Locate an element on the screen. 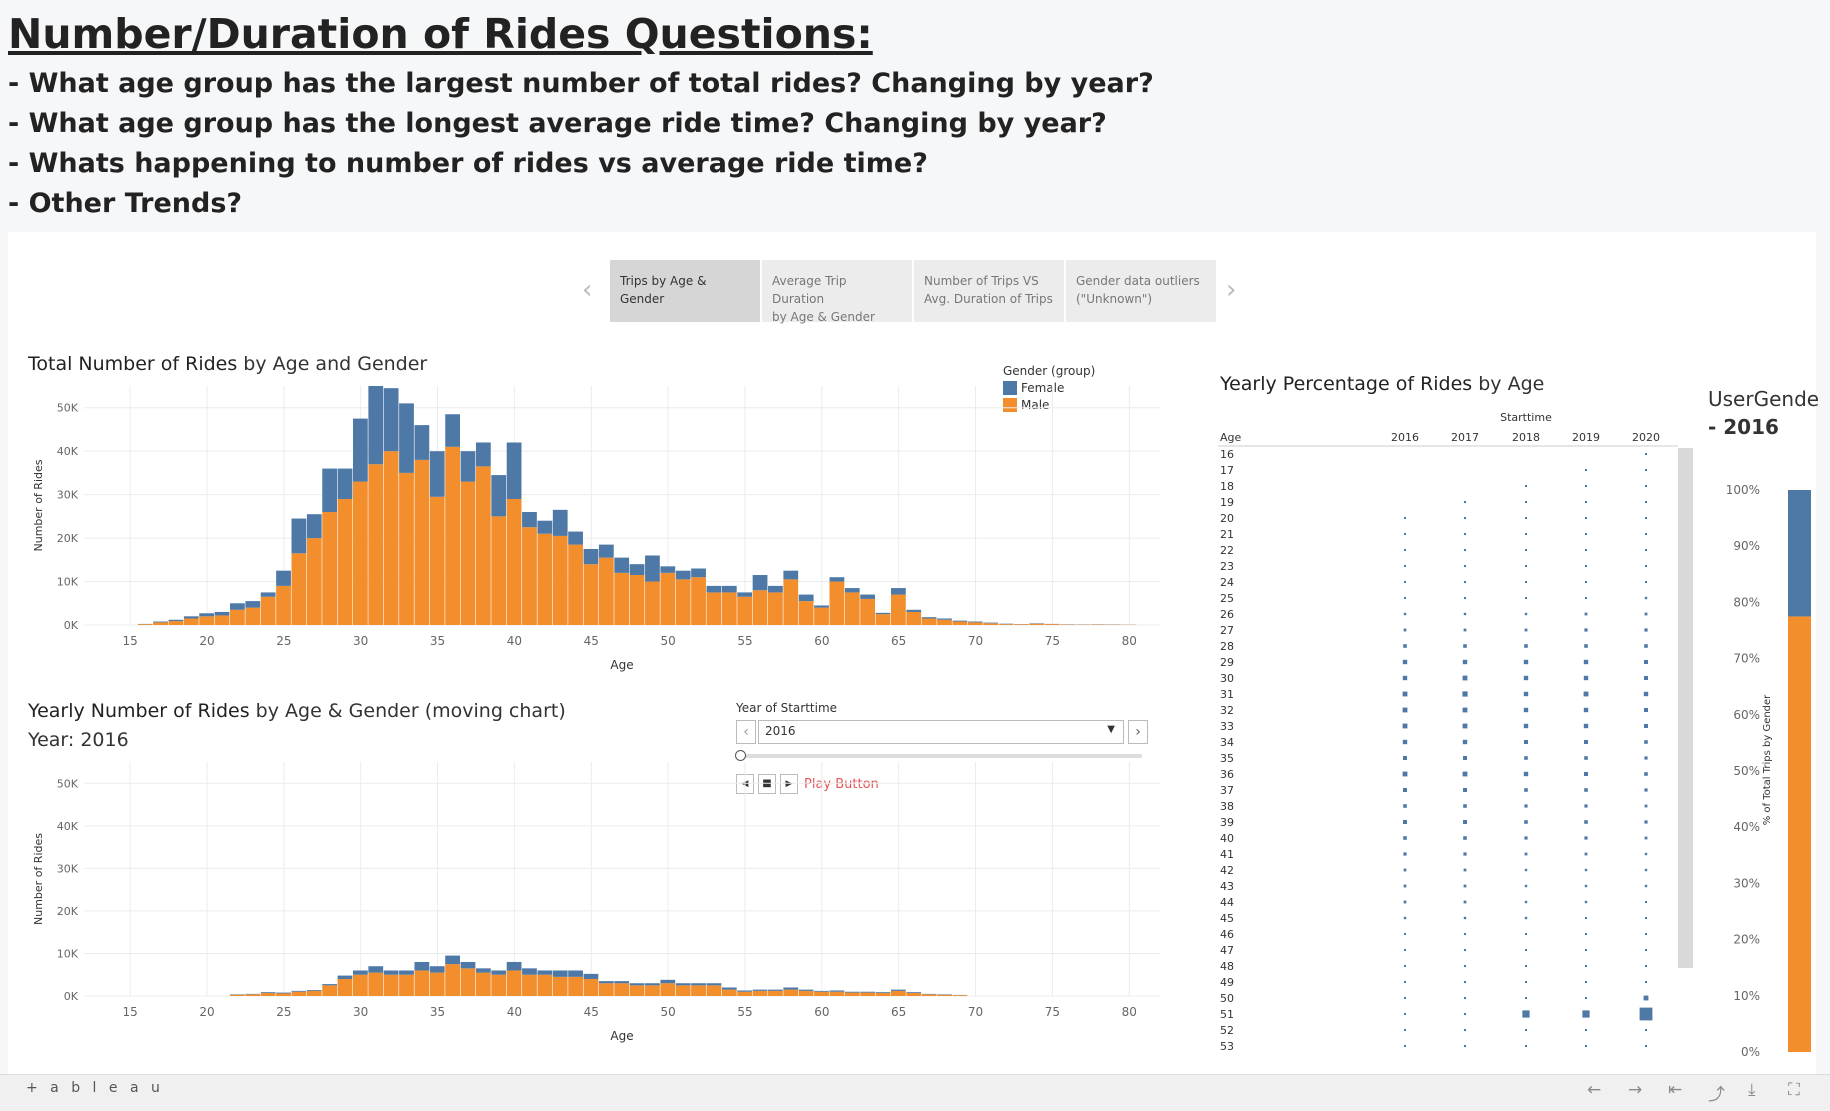 This screenshot has width=1830, height=1111. y-tick-label: 10K is located at coordinates (68, 582).